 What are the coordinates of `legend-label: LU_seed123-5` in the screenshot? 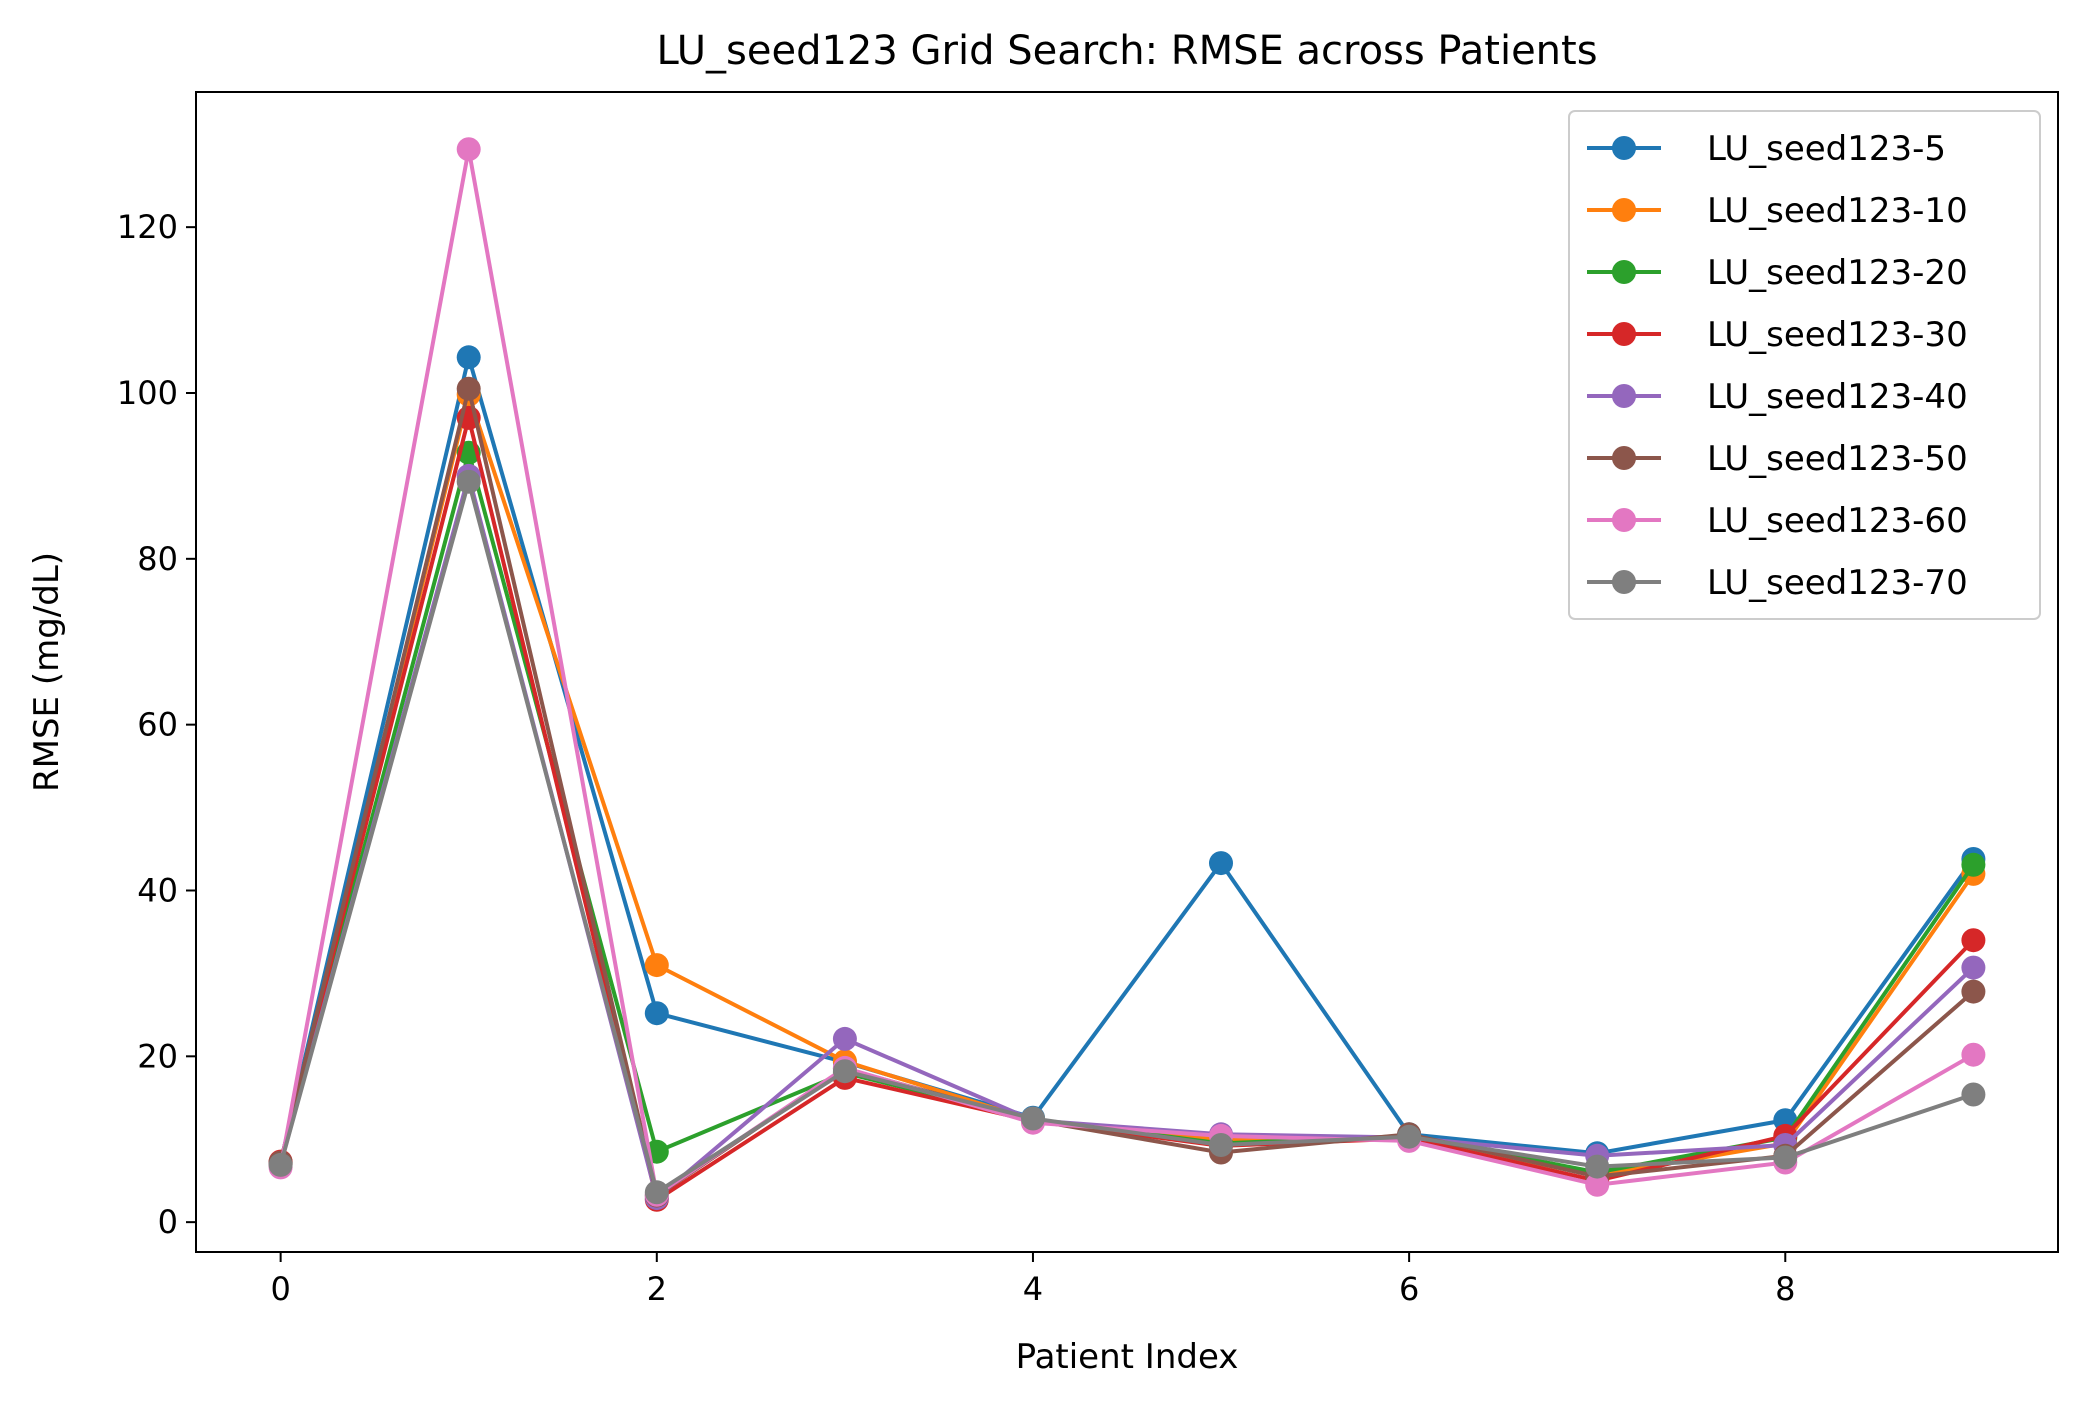 It's located at (1826, 149).